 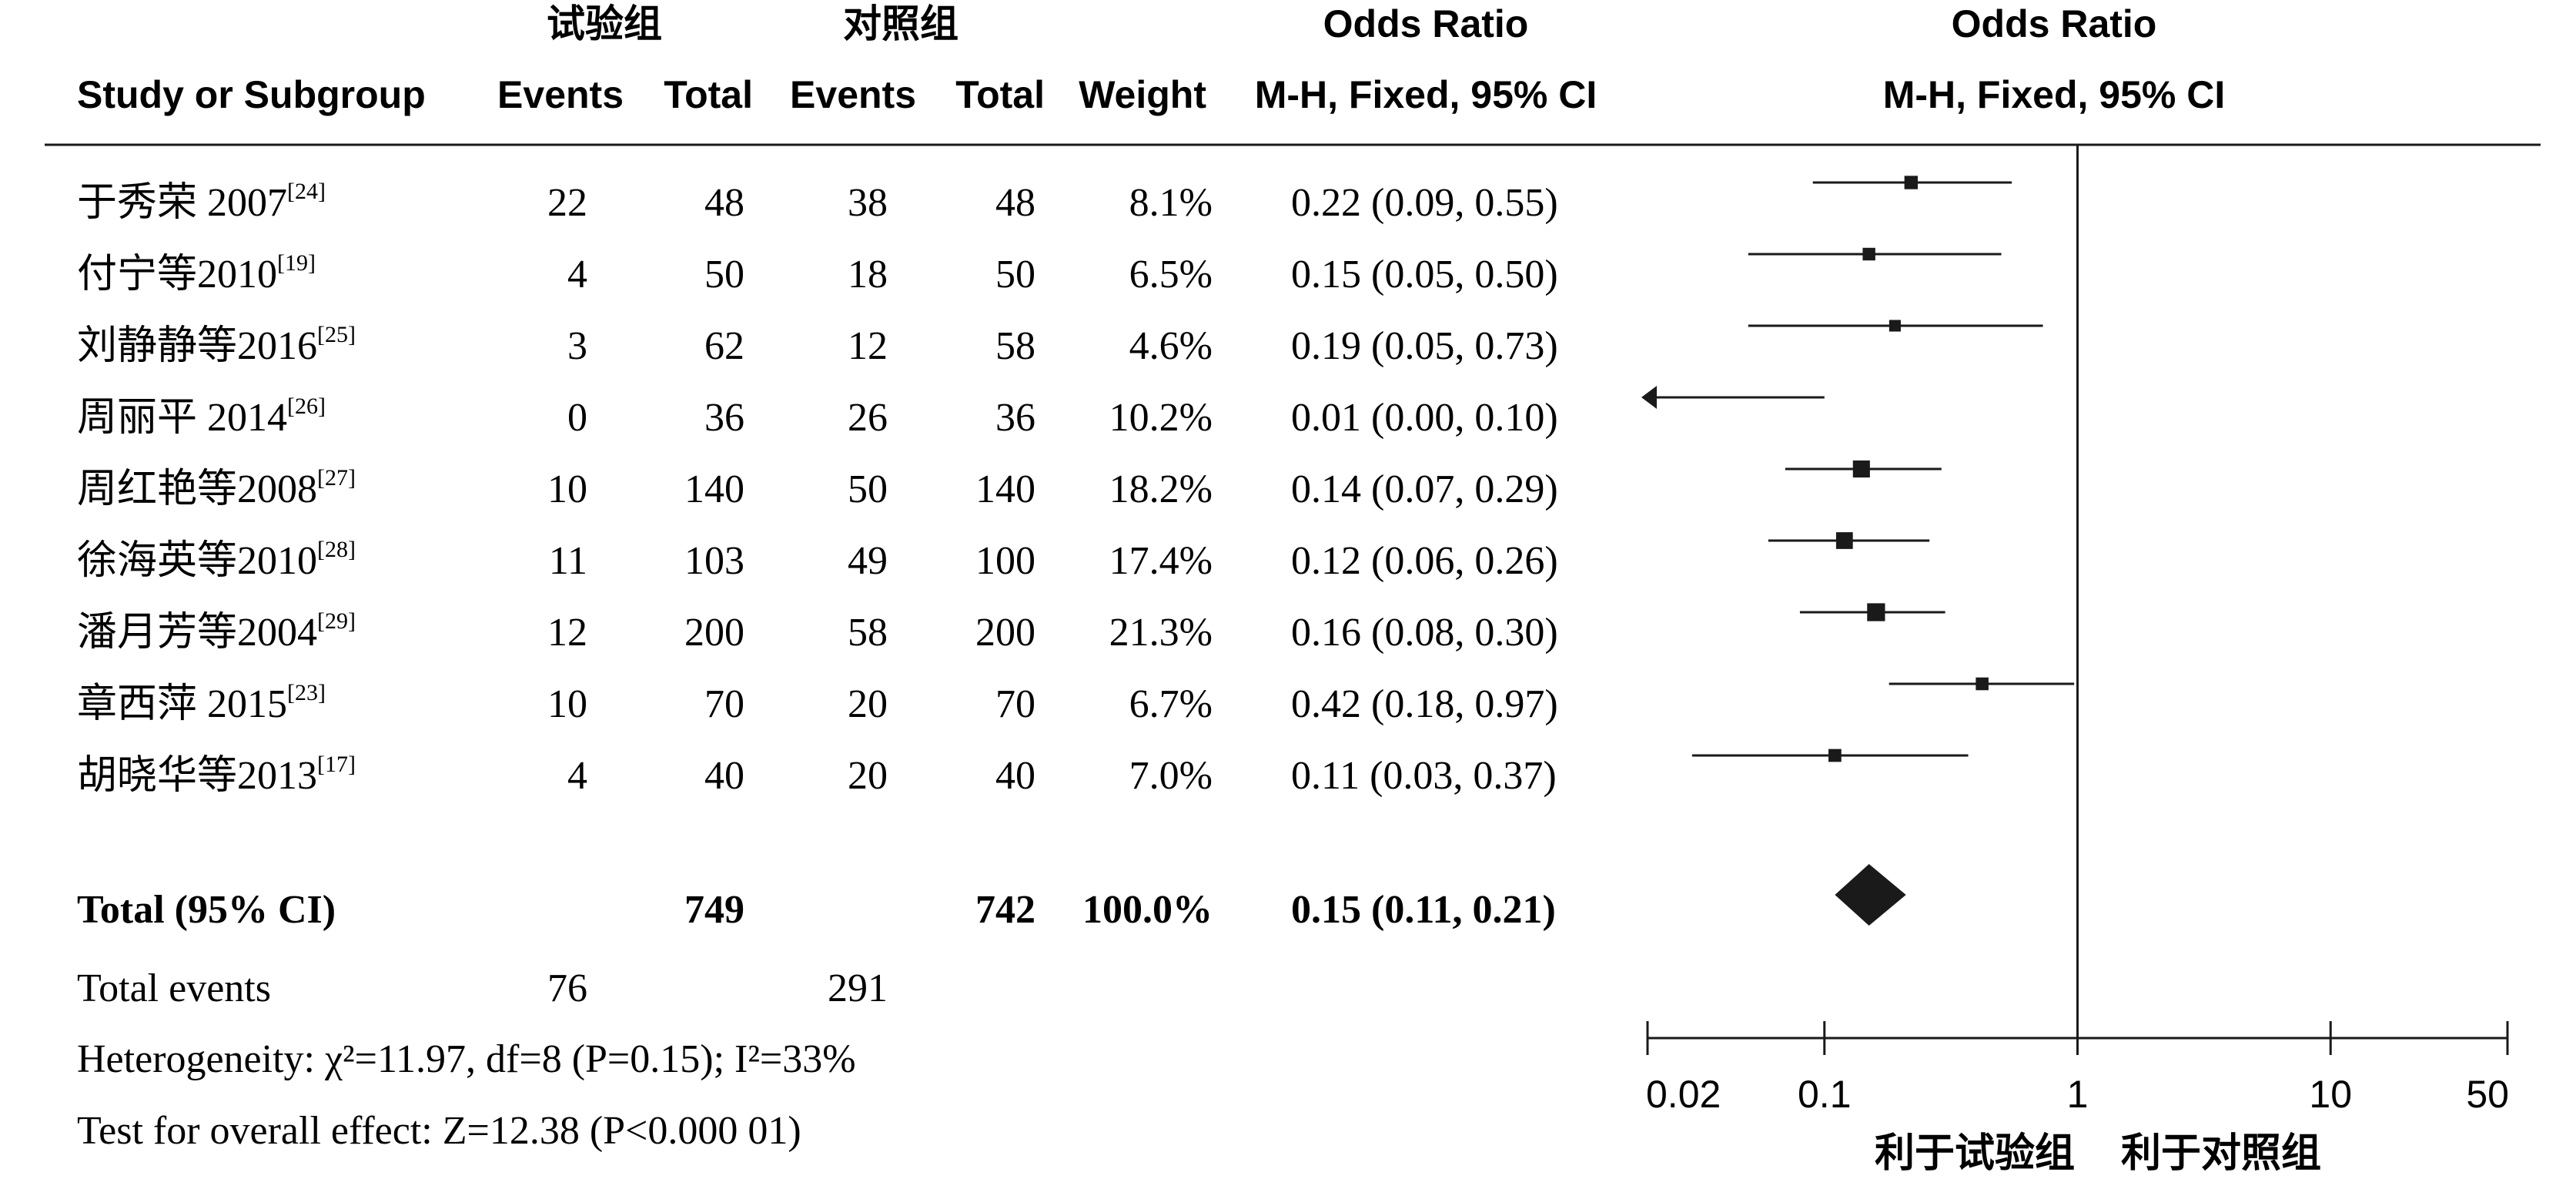 I want to click on study-name: 周红艳等2008[27], so click(x=217, y=488).